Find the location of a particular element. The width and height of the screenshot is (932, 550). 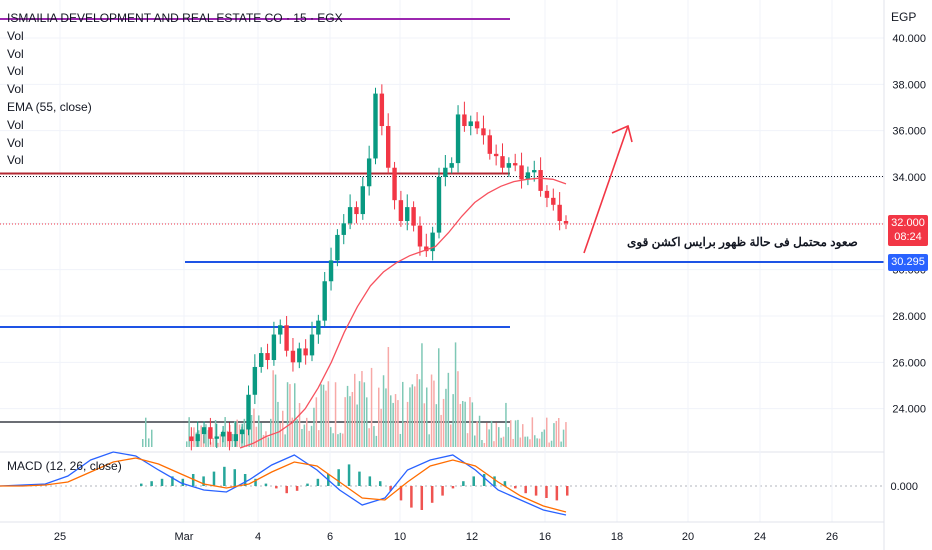

legend-item: EMA (55, close) is located at coordinates (49, 106).